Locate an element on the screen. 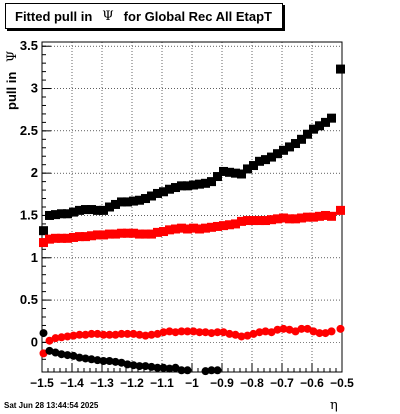 This screenshot has height=414, width=400. x-axis-label: η is located at coordinates (334, 405).